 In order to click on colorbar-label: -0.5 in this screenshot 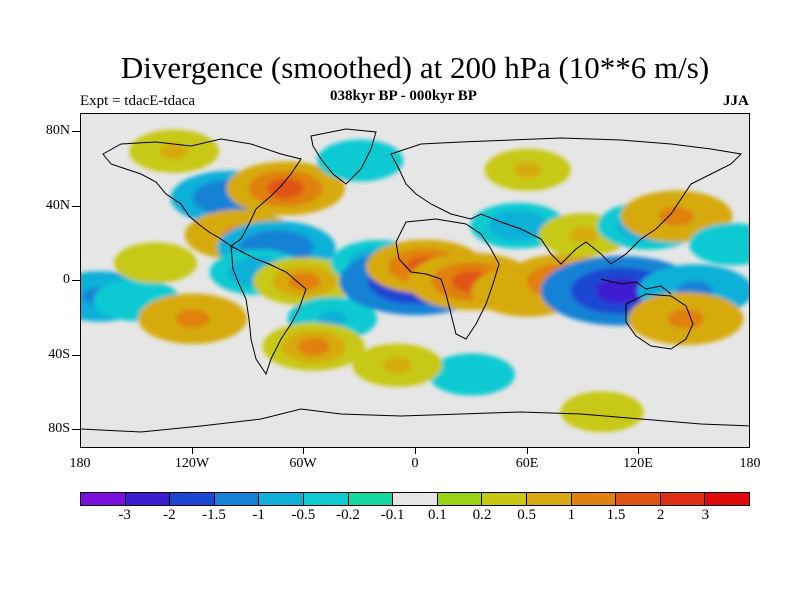, I will do `click(303, 515)`.